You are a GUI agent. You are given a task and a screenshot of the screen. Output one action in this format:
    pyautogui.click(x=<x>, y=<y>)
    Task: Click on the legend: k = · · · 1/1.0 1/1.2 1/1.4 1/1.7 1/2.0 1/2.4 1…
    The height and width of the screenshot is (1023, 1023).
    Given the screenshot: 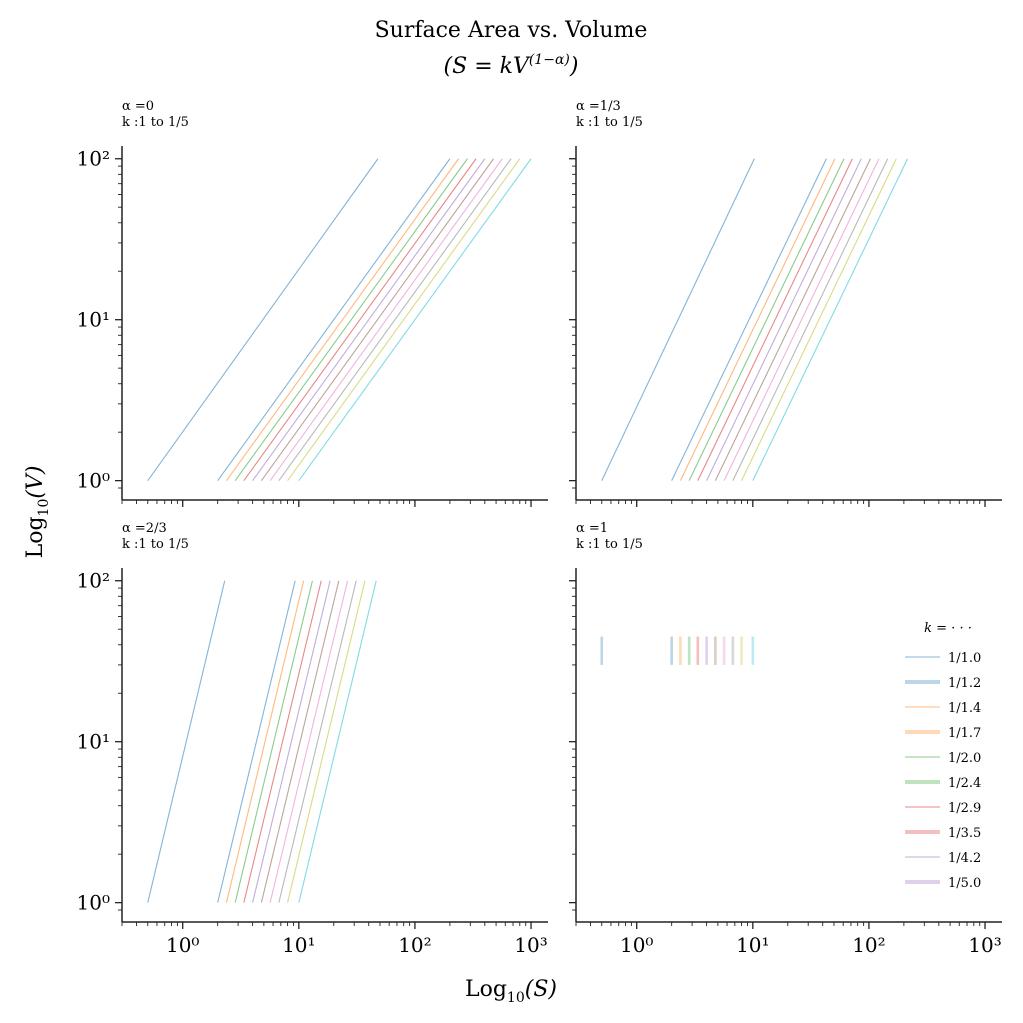 What is the action you would take?
    pyautogui.click(x=943, y=756)
    